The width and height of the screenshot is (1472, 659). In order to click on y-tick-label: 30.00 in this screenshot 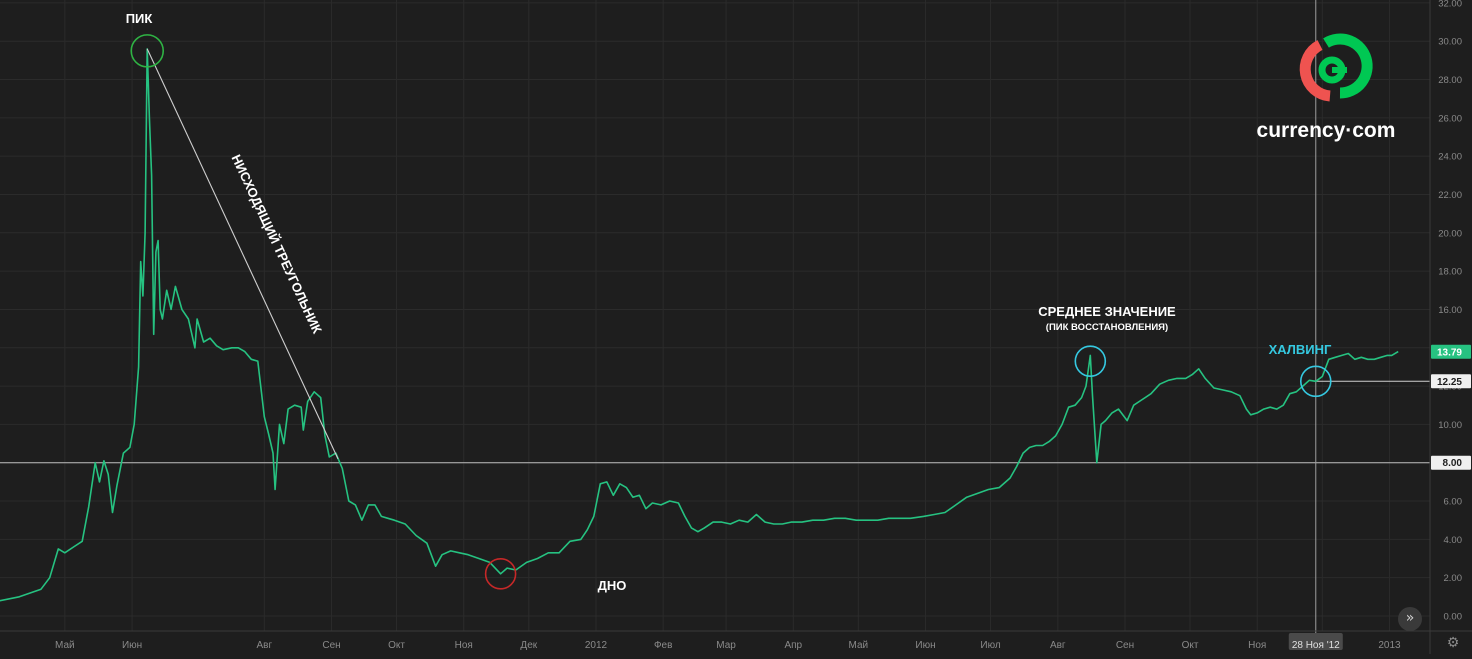, I will do `click(1450, 42)`.